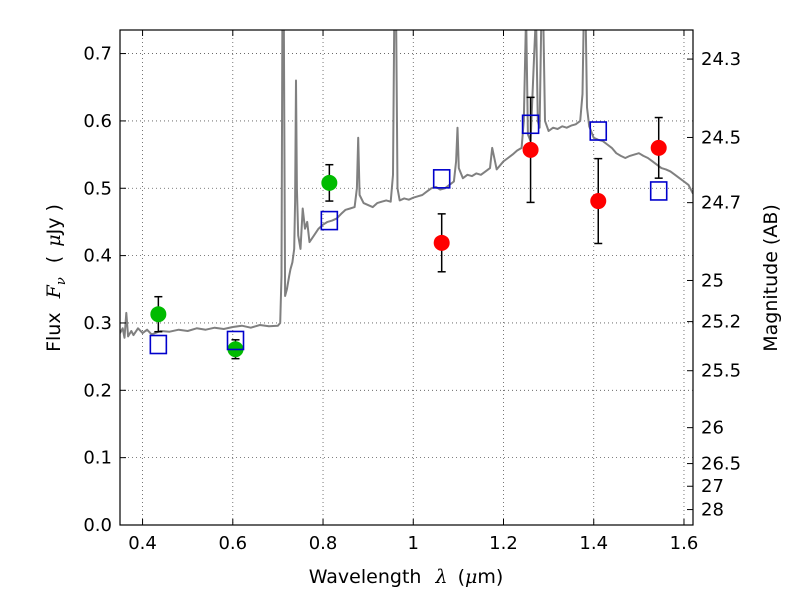 The image size is (800, 600). What do you see at coordinates (97, 390) in the screenshot?
I see `y-tick-label: 0.2` at bounding box center [97, 390].